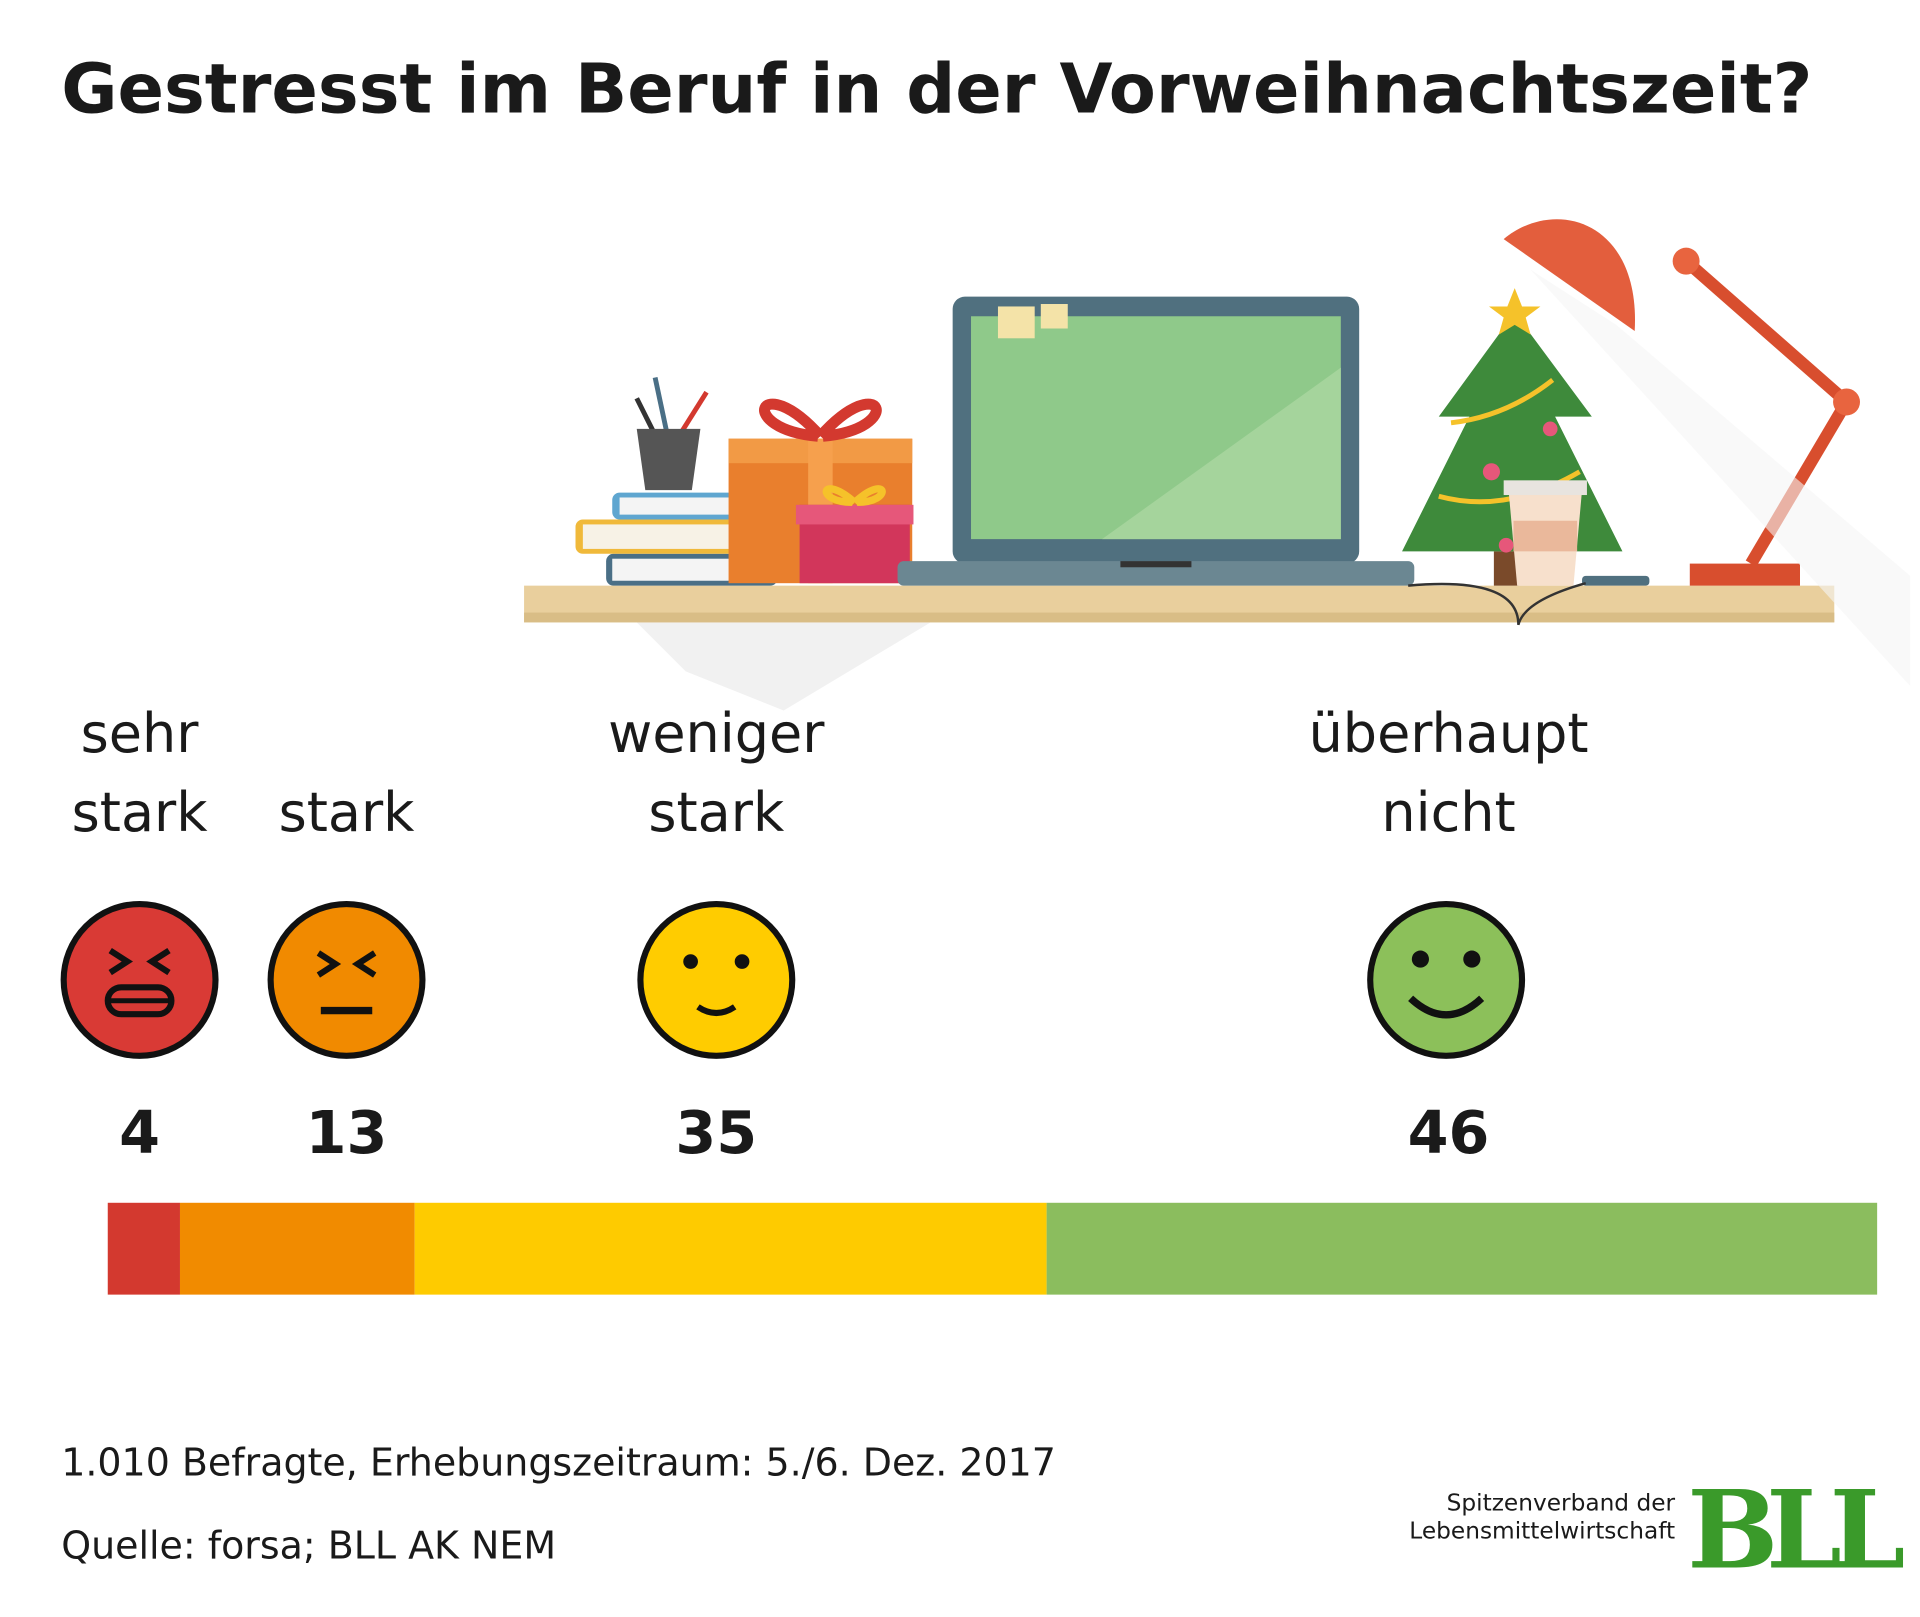 The width and height of the screenshot is (1920, 1617). What do you see at coordinates (716, 773) in the screenshot?
I see `category-label: weniger stark` at bounding box center [716, 773].